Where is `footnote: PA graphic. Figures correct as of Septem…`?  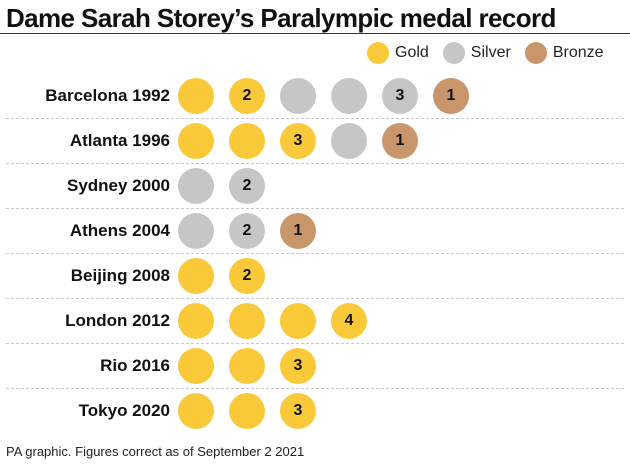 footnote: PA graphic. Figures correct as of Septem… is located at coordinates (155, 451).